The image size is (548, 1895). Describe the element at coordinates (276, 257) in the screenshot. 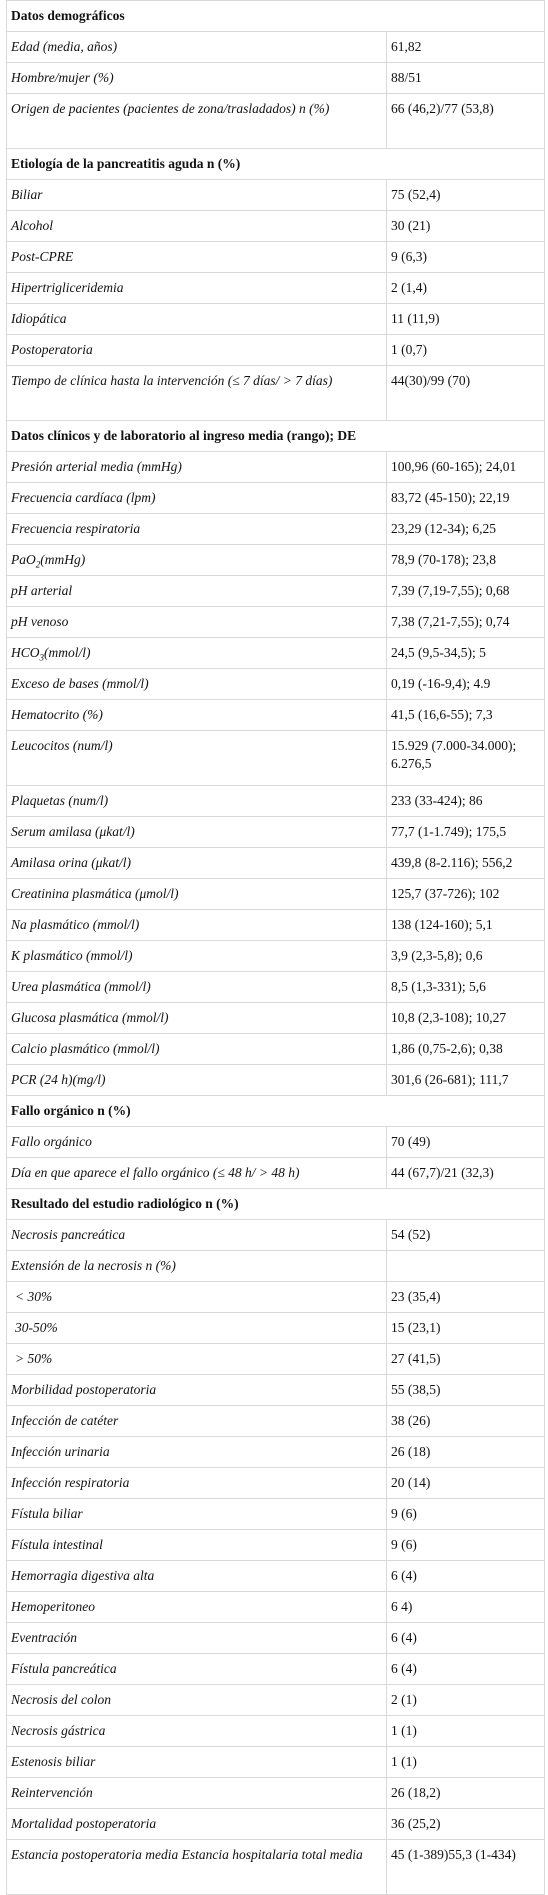

I see `table-row: Post-CPRE 9 (6,3)` at that location.